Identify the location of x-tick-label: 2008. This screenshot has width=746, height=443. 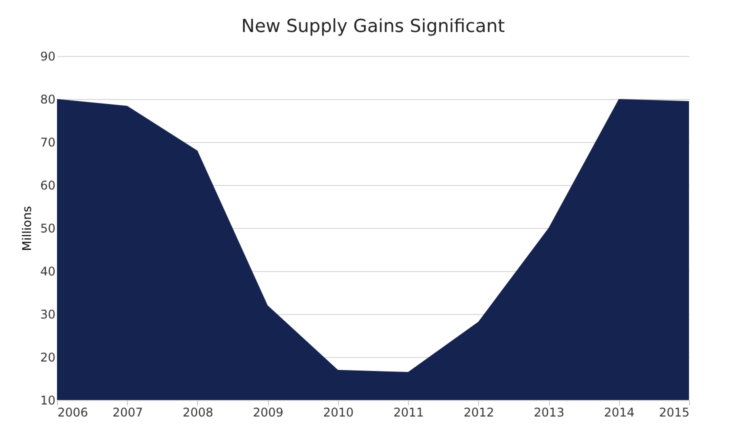
(198, 413).